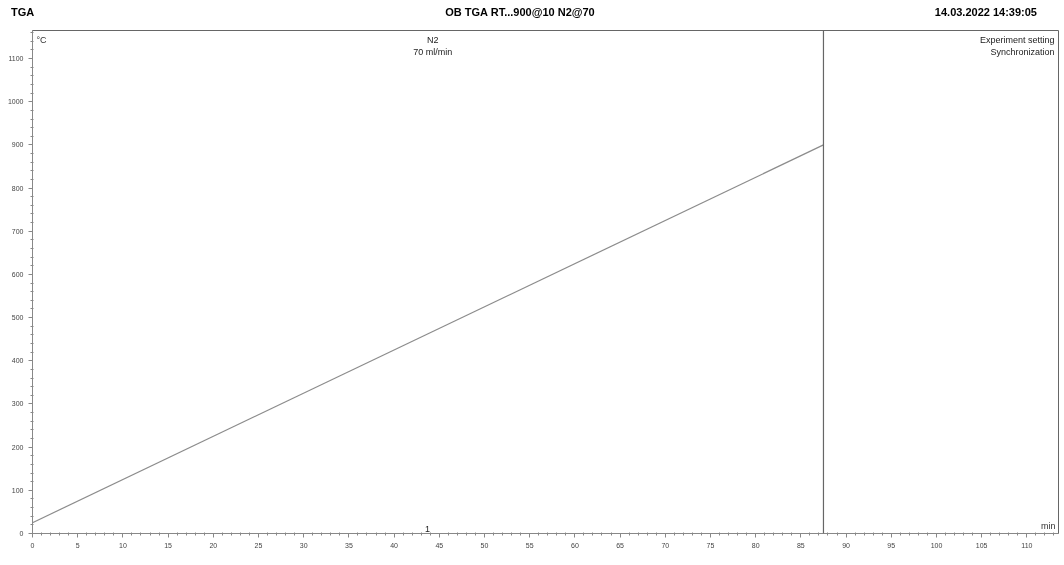 The height and width of the screenshot is (565, 1064). I want to click on text: TGA, so click(23, 12).